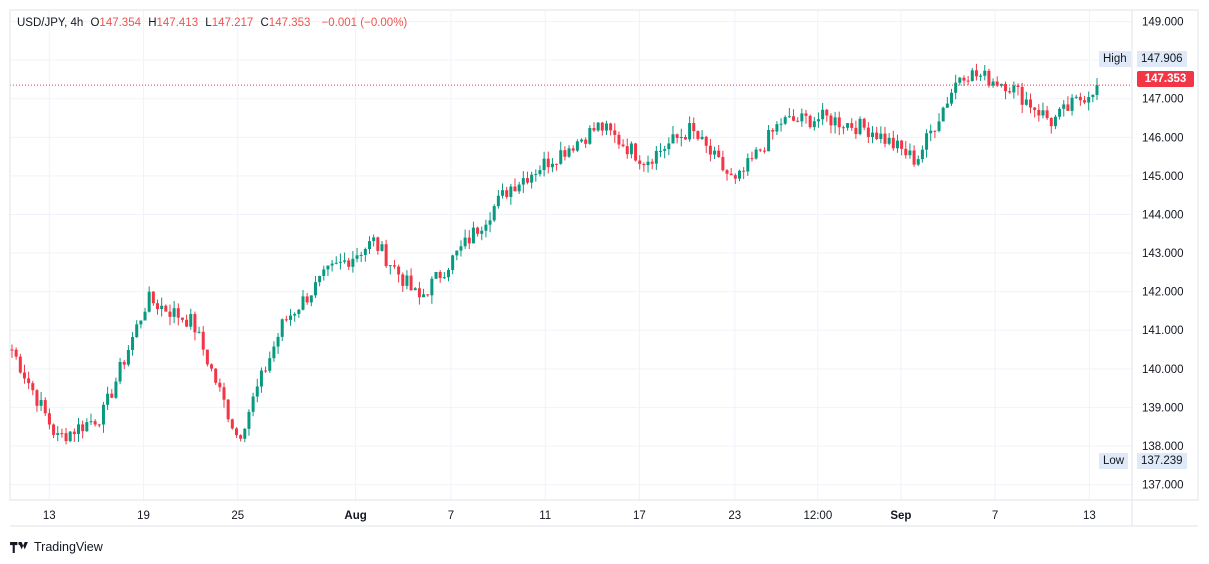  Describe the element at coordinates (1163, 447) in the screenshot. I see `price-tick-label: 138.000` at that location.